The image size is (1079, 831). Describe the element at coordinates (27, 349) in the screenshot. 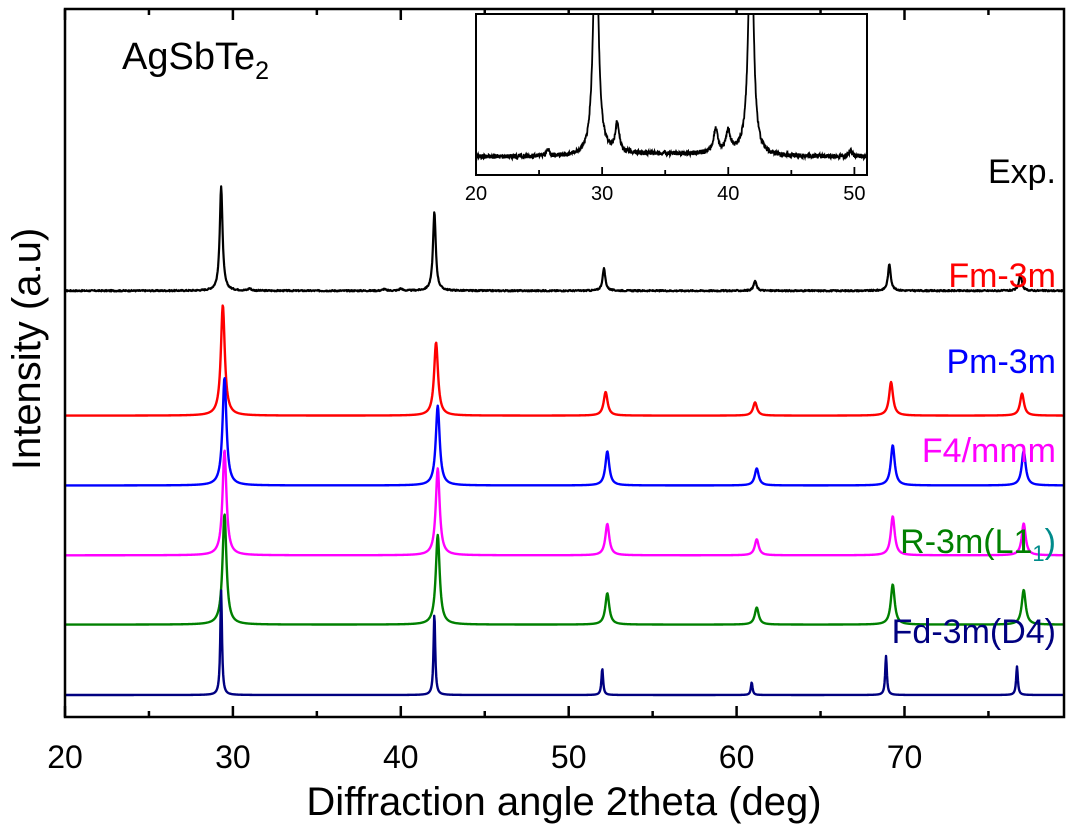

I see `y-axis-label: Intensity (a.u)` at that location.